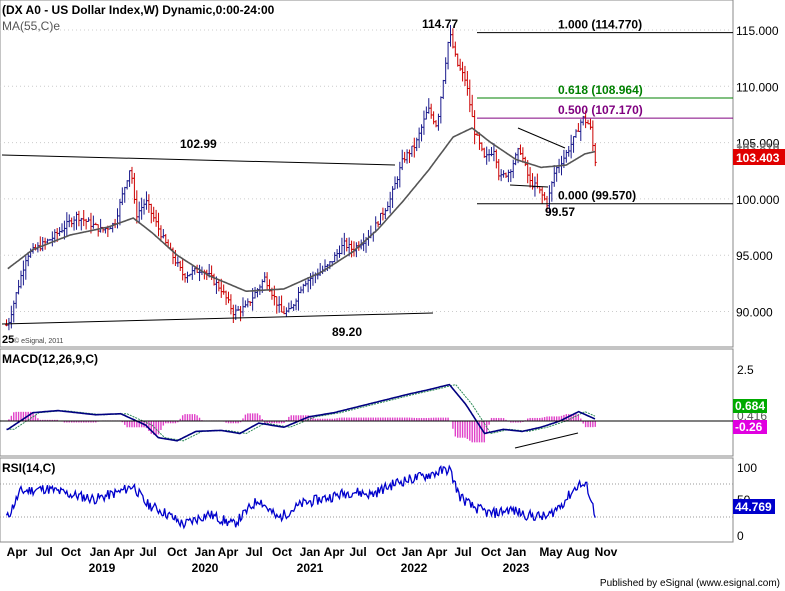 This screenshot has height=591, width=785. What do you see at coordinates (39, 341) in the screenshot?
I see `watermark: © eSignal, 2011` at bounding box center [39, 341].